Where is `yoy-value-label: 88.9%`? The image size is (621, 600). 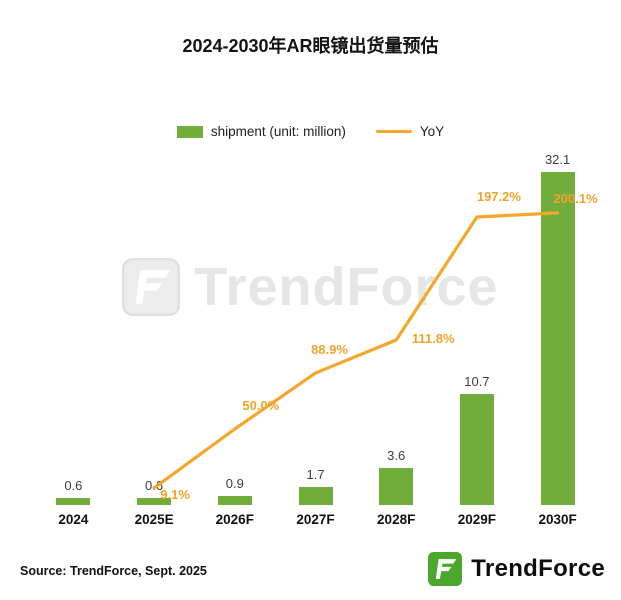
yoy-value-label: 88.9% is located at coordinates (329, 349).